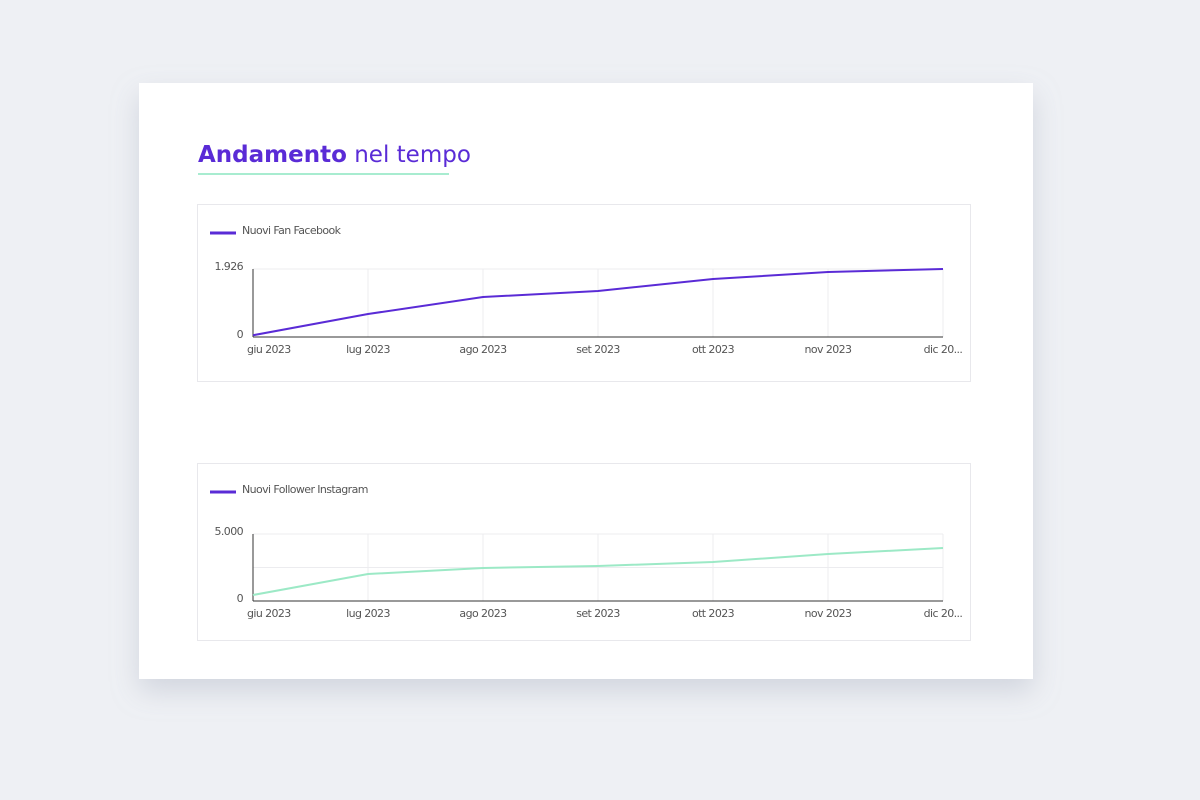 The width and height of the screenshot is (1200, 800). I want to click on section-title: Andamento nel tempo, so click(334, 155).